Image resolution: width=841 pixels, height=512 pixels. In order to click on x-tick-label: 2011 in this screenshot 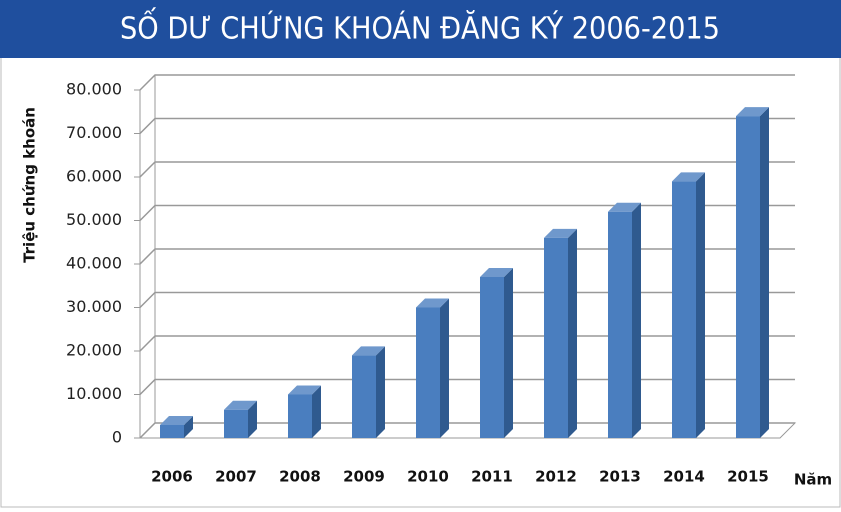, I will do `click(492, 477)`.